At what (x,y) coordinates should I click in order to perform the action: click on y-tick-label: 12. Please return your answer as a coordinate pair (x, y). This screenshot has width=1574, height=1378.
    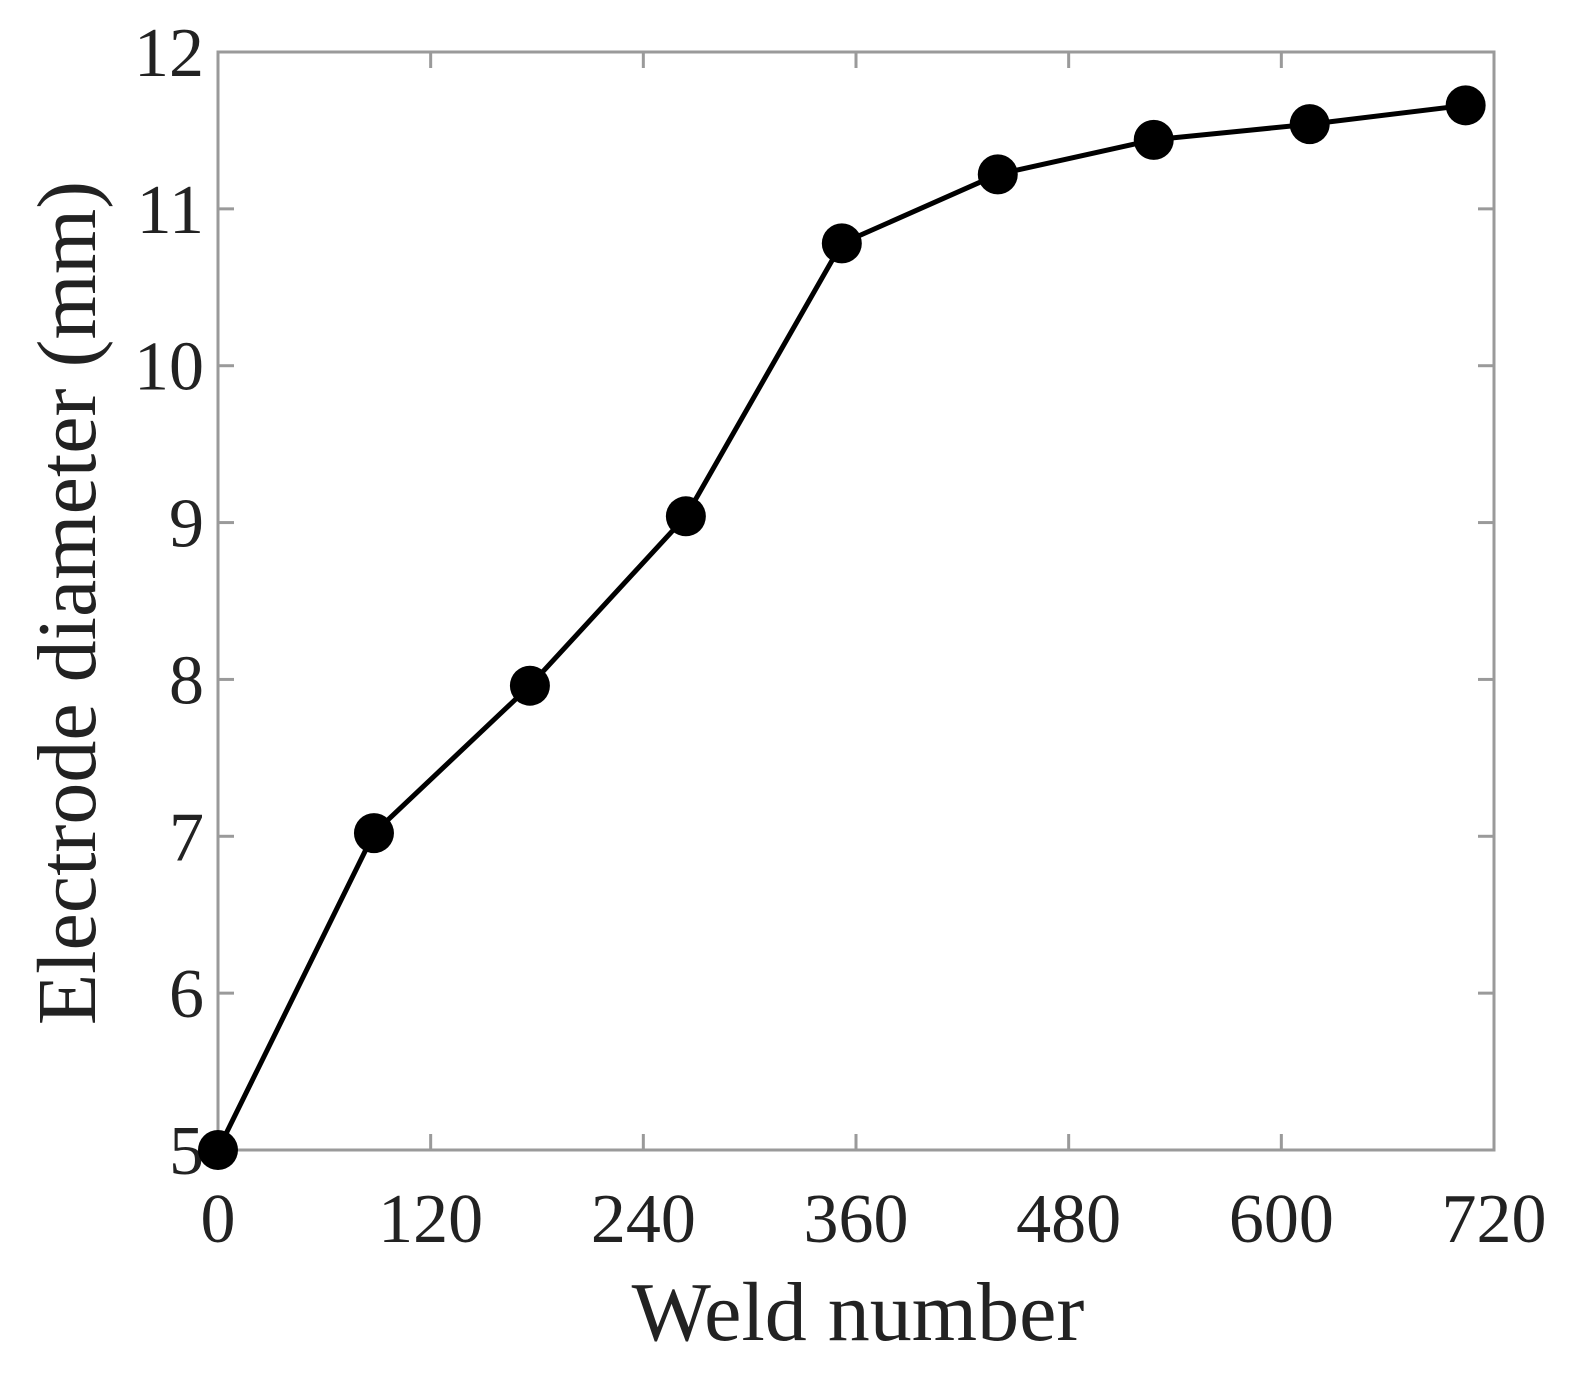
    Looking at the image, I should click on (169, 53).